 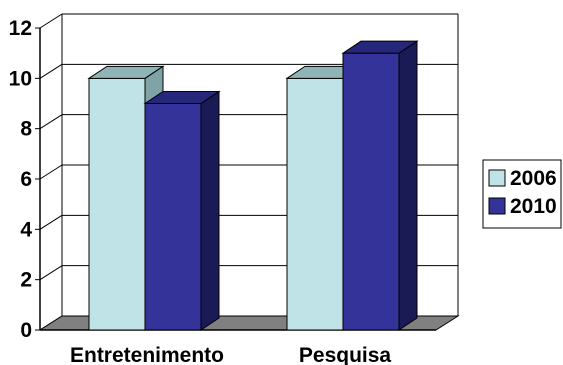 What do you see at coordinates (533, 206) in the screenshot?
I see `legend-label: 2010` at bounding box center [533, 206].